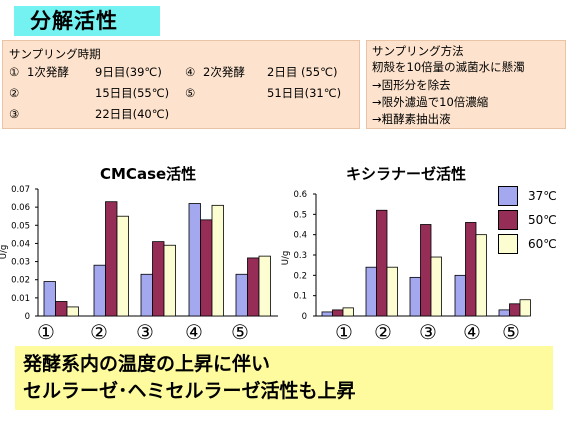 Image resolution: width=572 pixels, height=429 pixels. What do you see at coordinates (46, 332) in the screenshot?
I see `cmcase-category-1: ①` at bounding box center [46, 332].